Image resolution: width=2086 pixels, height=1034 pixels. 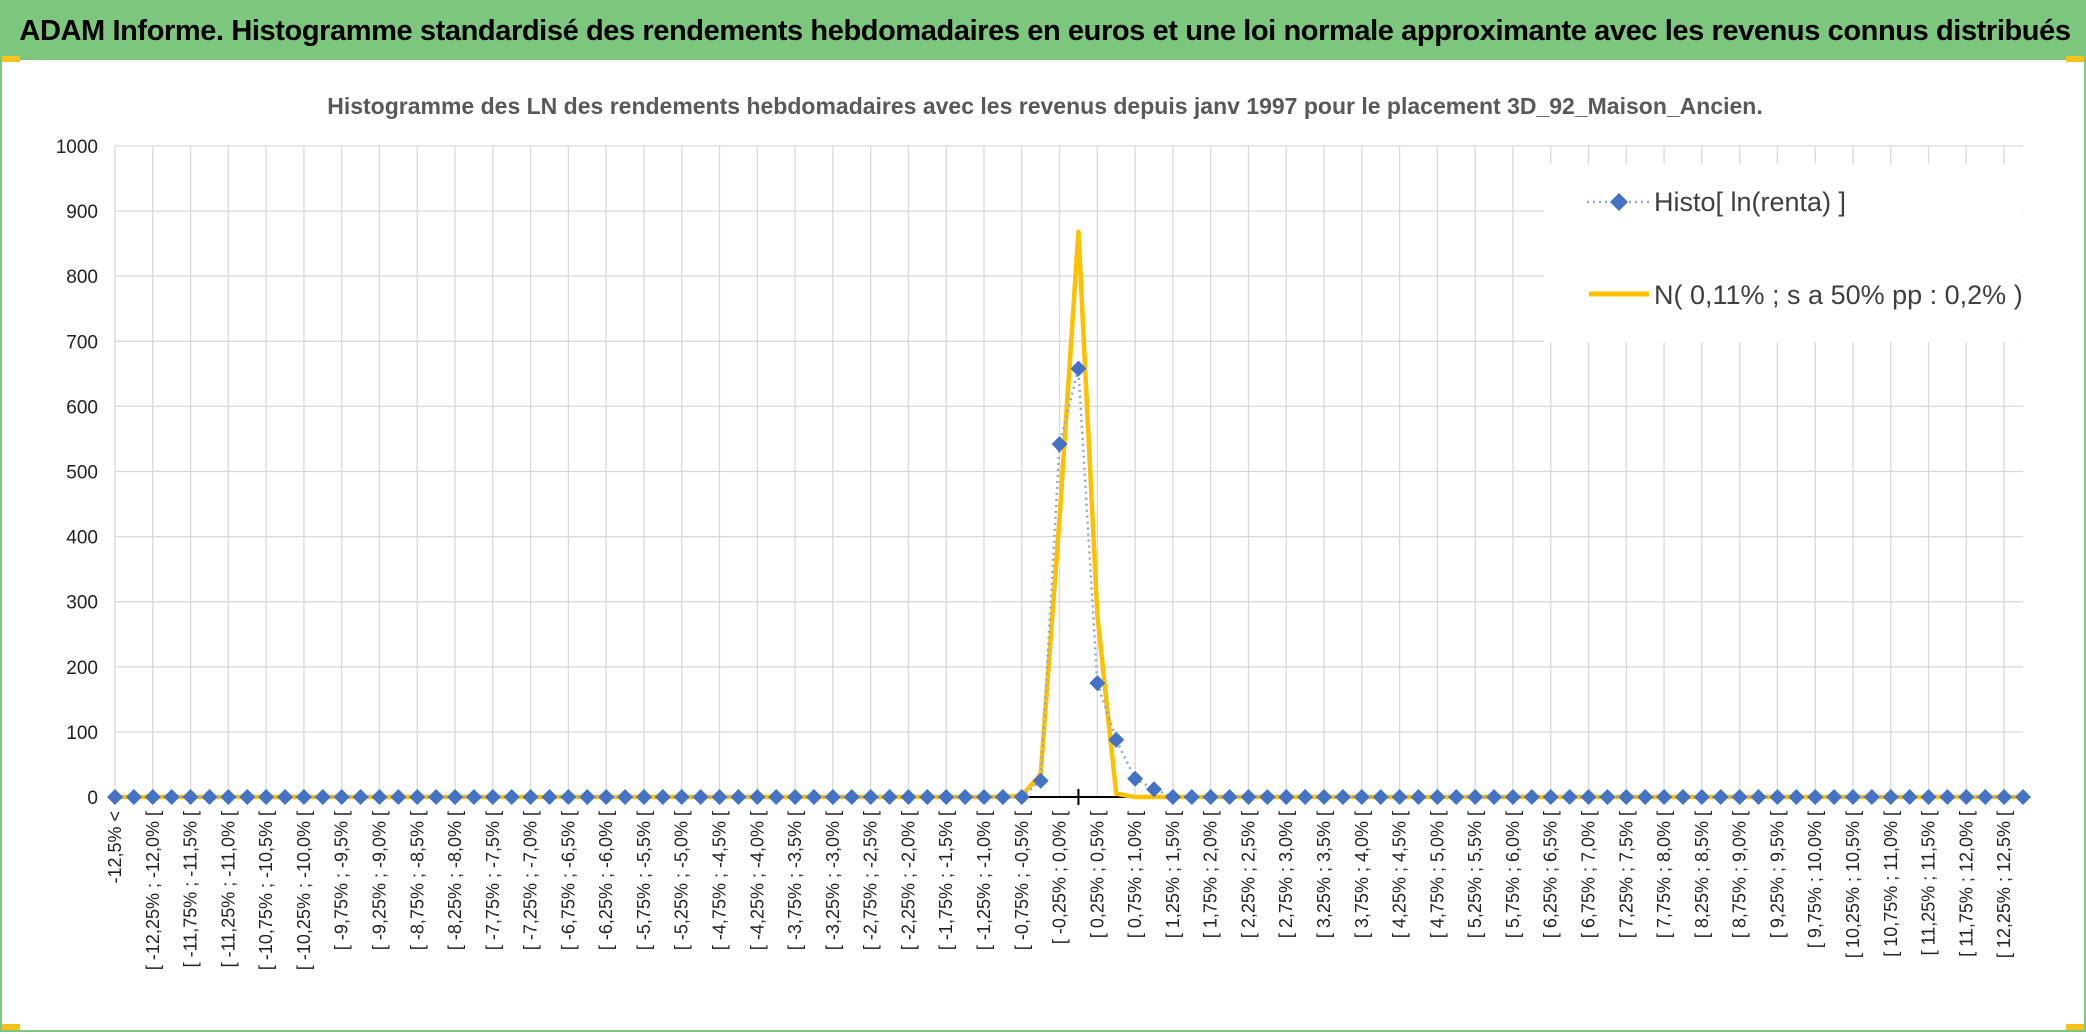 I want to click on y-tick-label: 0, so click(x=92, y=798).